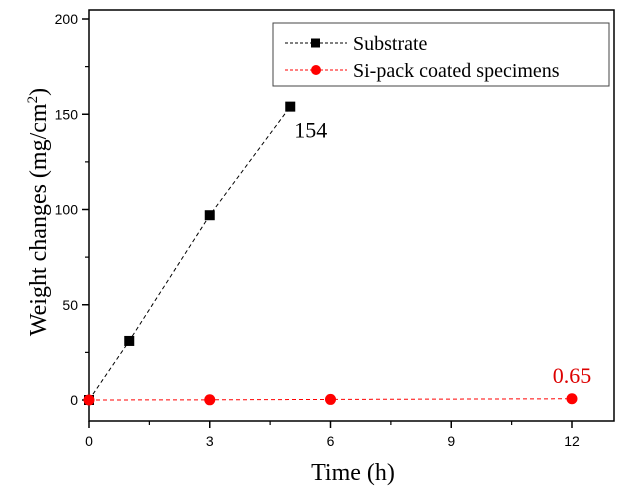 This screenshot has height=500, width=625. Describe the element at coordinates (456, 71) in the screenshot. I see `legend-label: Si-pack coated specimens` at that location.